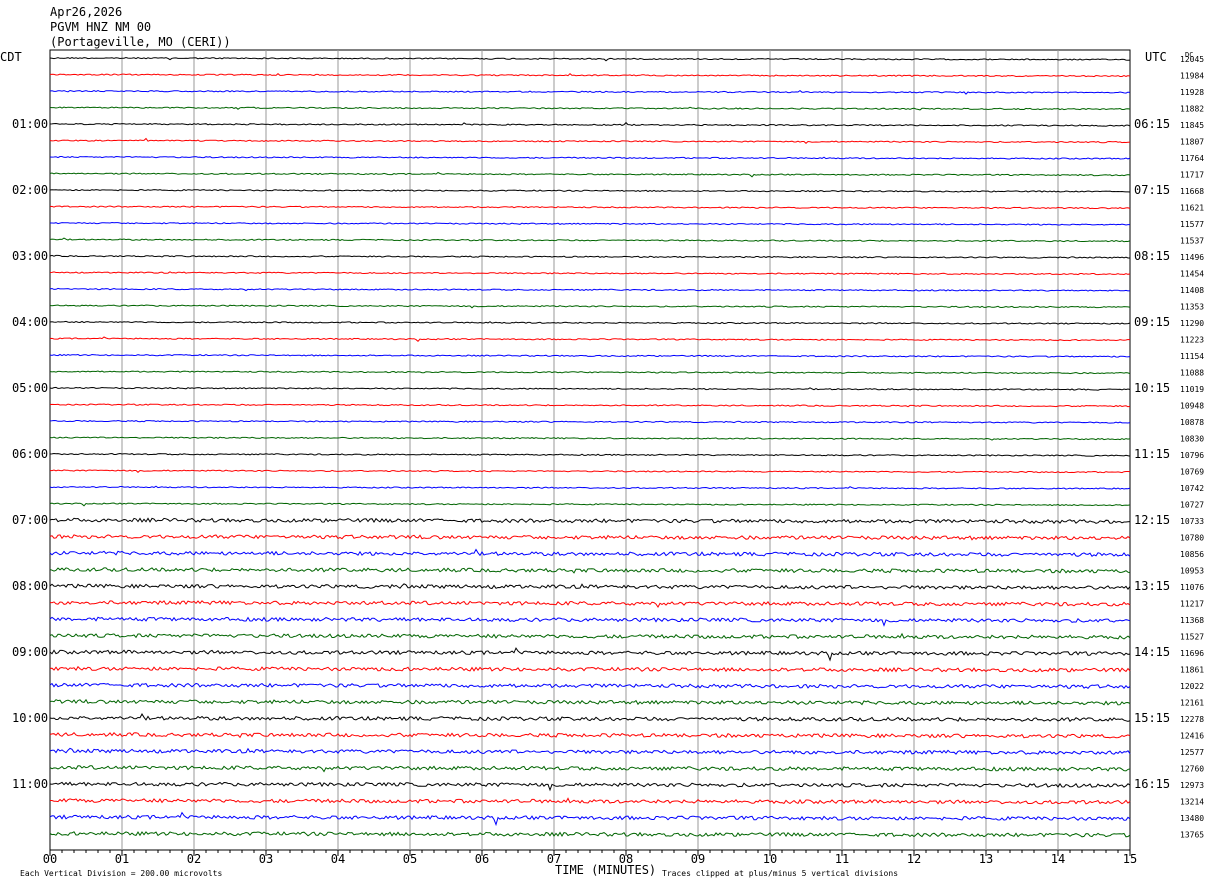  I want to click on dc-offset-label: 12045, so click(1192, 59).